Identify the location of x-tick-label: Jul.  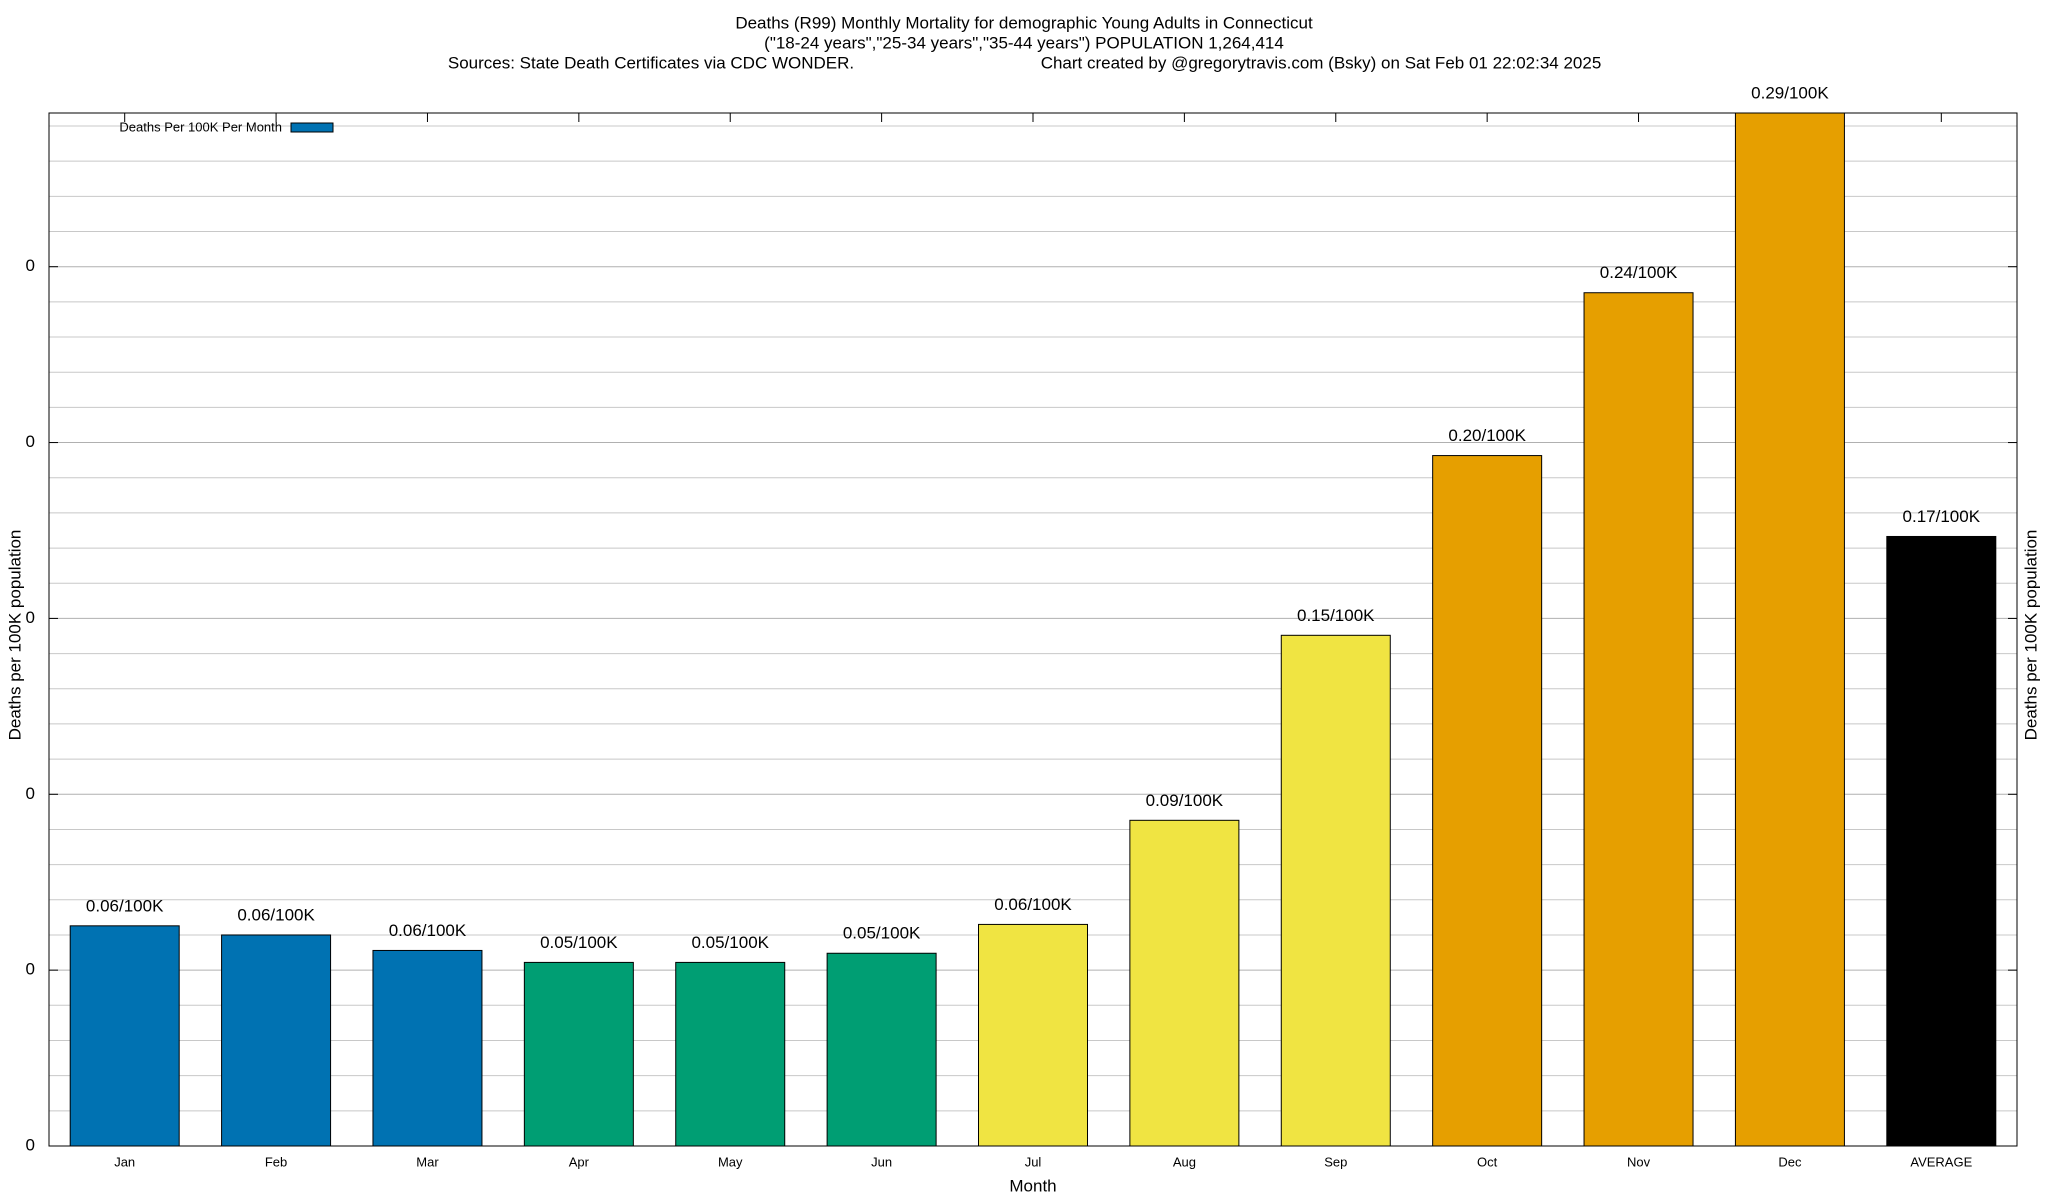
(1033, 1161).